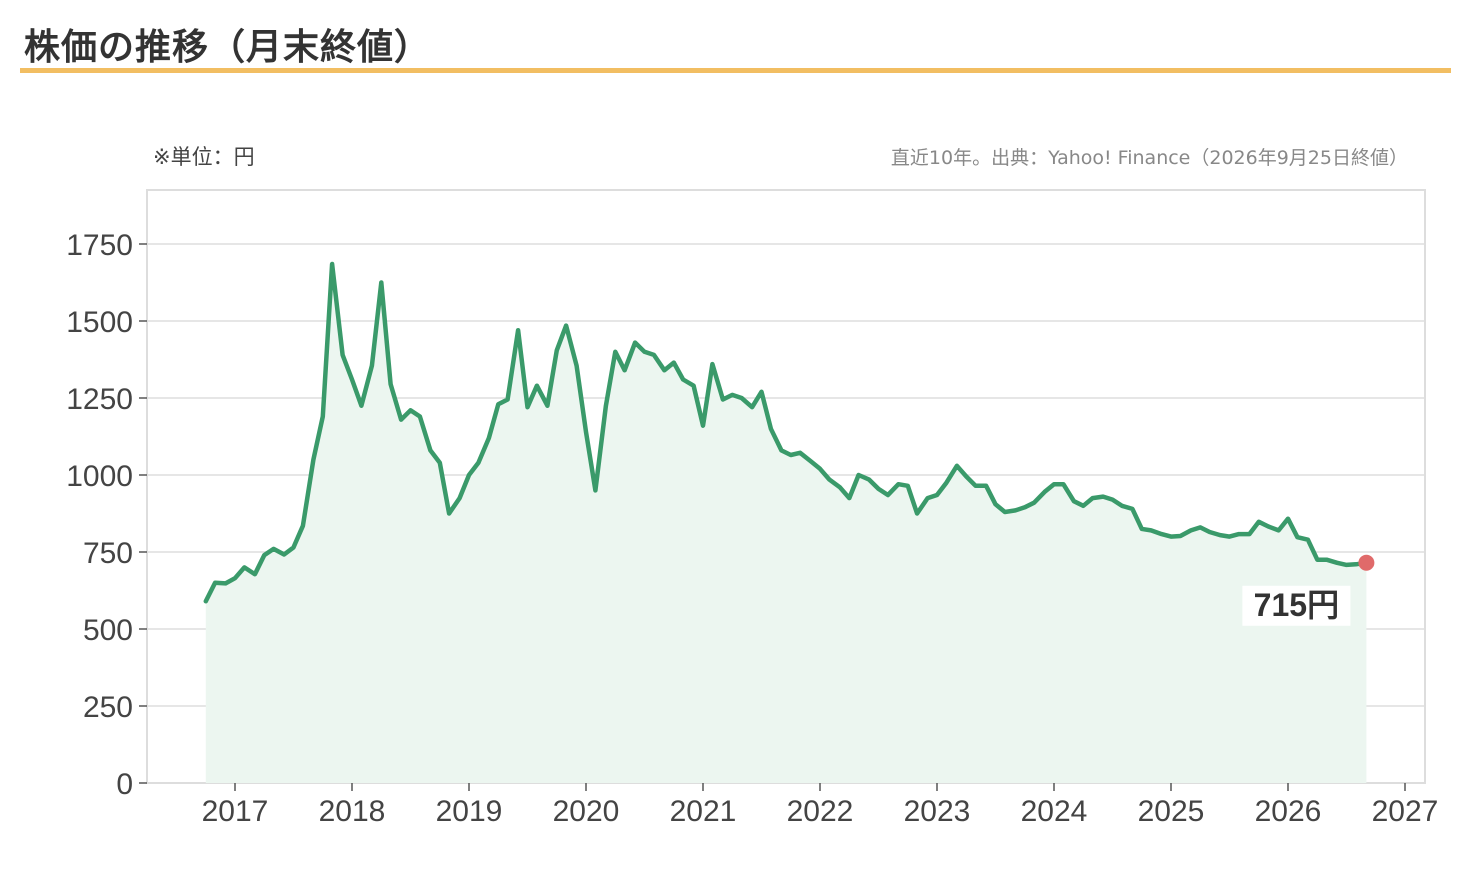 This screenshot has width=1470, height=870. What do you see at coordinates (204, 157) in the screenshot?
I see `unit-note: ※単位：円` at bounding box center [204, 157].